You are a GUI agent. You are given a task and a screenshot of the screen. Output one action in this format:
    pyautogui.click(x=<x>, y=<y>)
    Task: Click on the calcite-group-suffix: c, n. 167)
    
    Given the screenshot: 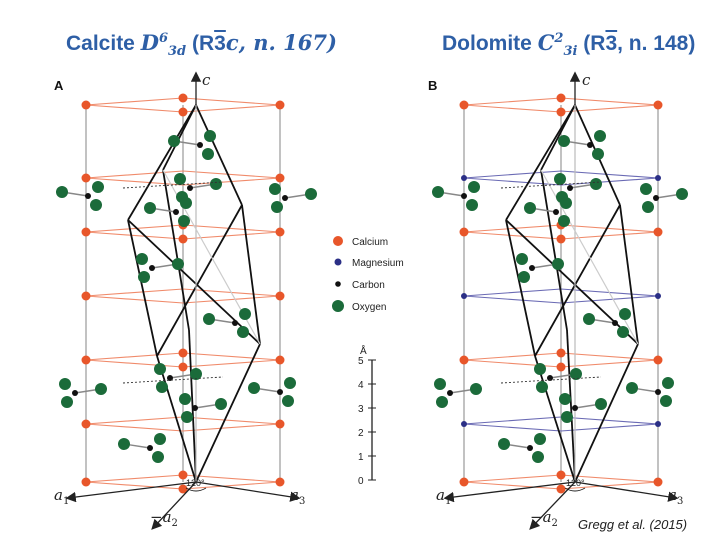 What is the action you would take?
    pyautogui.click(x=281, y=42)
    